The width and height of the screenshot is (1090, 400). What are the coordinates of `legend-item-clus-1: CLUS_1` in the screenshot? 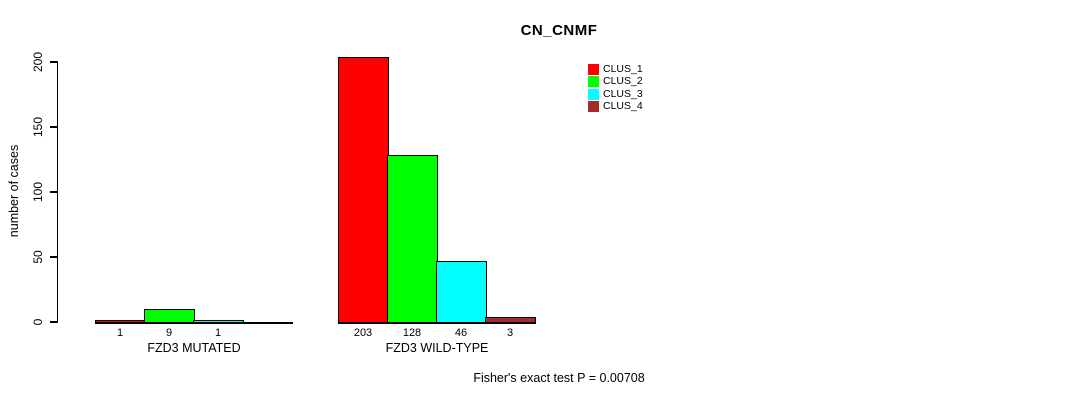 It's located at (615, 69).